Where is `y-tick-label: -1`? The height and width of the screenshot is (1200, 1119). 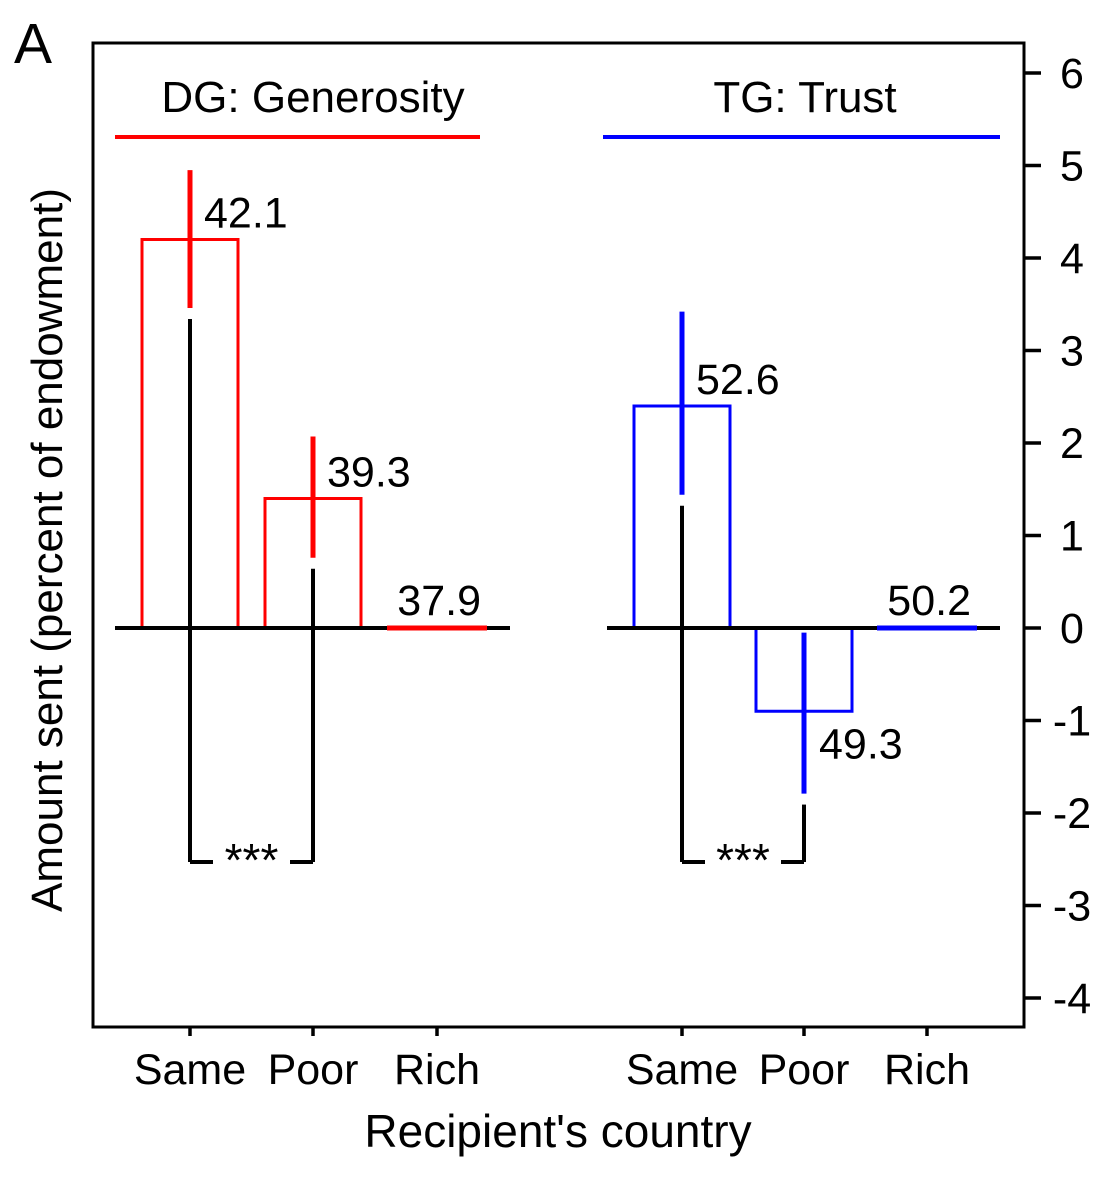
y-tick-label: -1 is located at coordinates (1072, 722).